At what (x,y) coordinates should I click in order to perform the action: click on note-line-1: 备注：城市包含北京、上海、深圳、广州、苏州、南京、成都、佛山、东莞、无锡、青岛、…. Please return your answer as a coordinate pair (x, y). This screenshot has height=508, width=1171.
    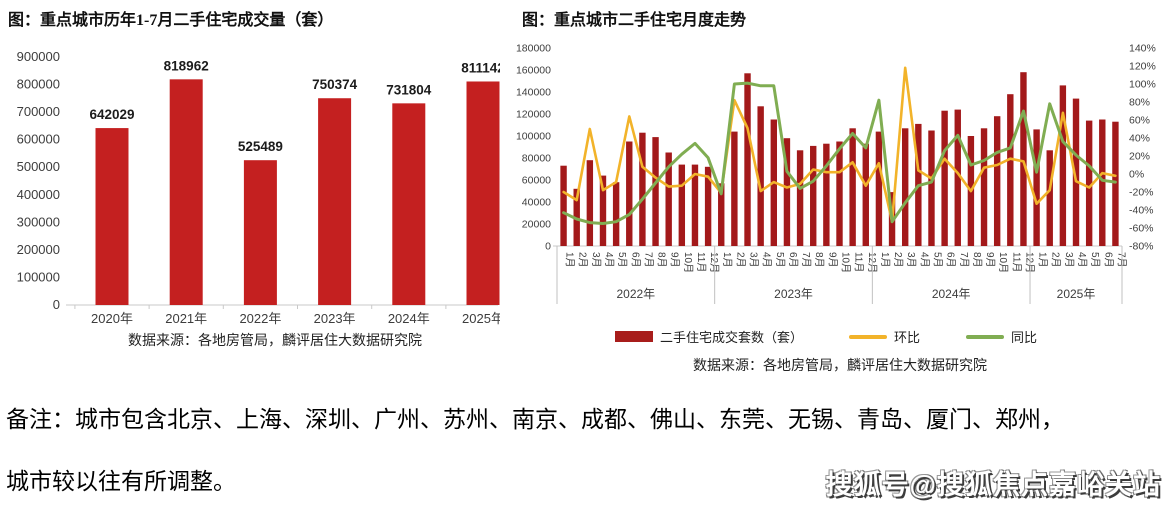
    Looking at the image, I should click on (535, 419).